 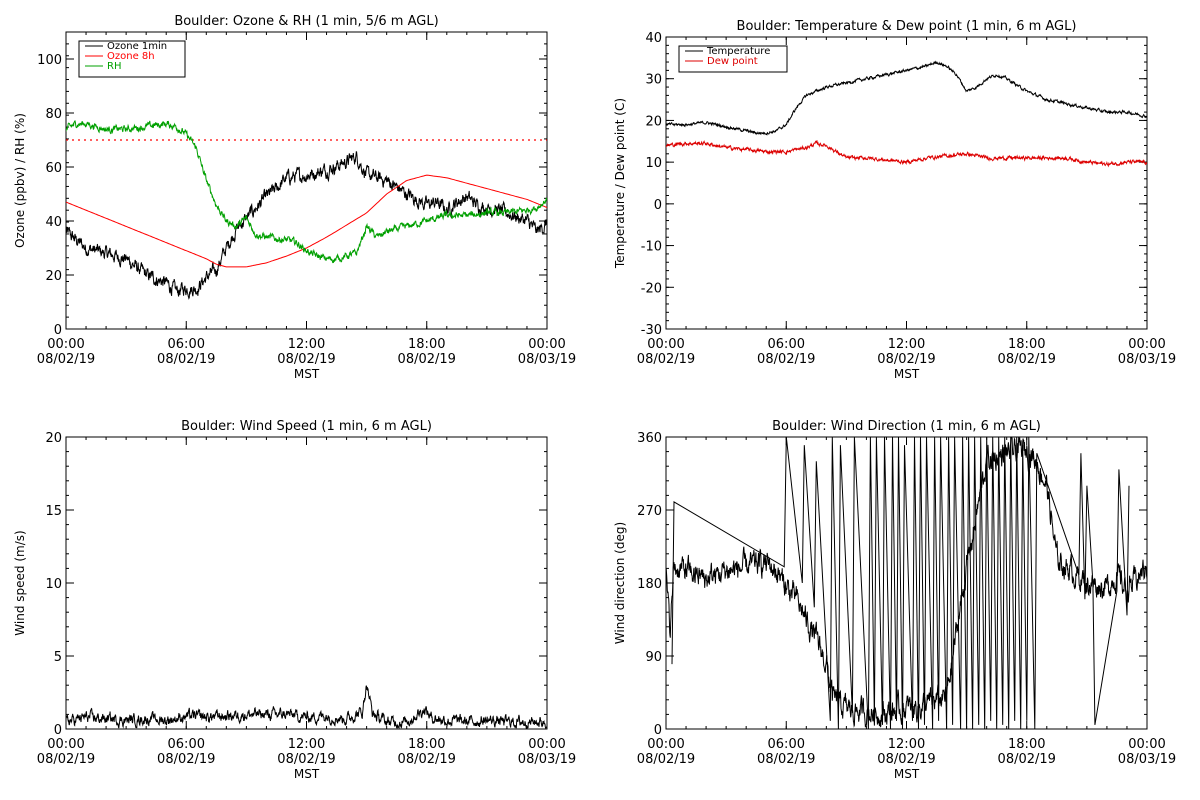 I want to click on y-tick-label: 270, so click(x=649, y=511).